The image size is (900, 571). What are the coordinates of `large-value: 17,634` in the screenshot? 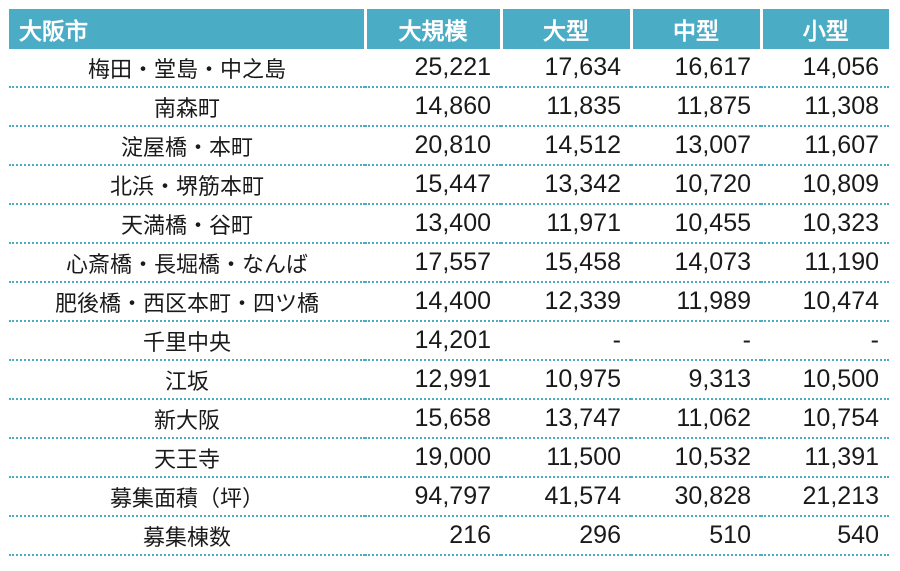 It's located at (566, 68).